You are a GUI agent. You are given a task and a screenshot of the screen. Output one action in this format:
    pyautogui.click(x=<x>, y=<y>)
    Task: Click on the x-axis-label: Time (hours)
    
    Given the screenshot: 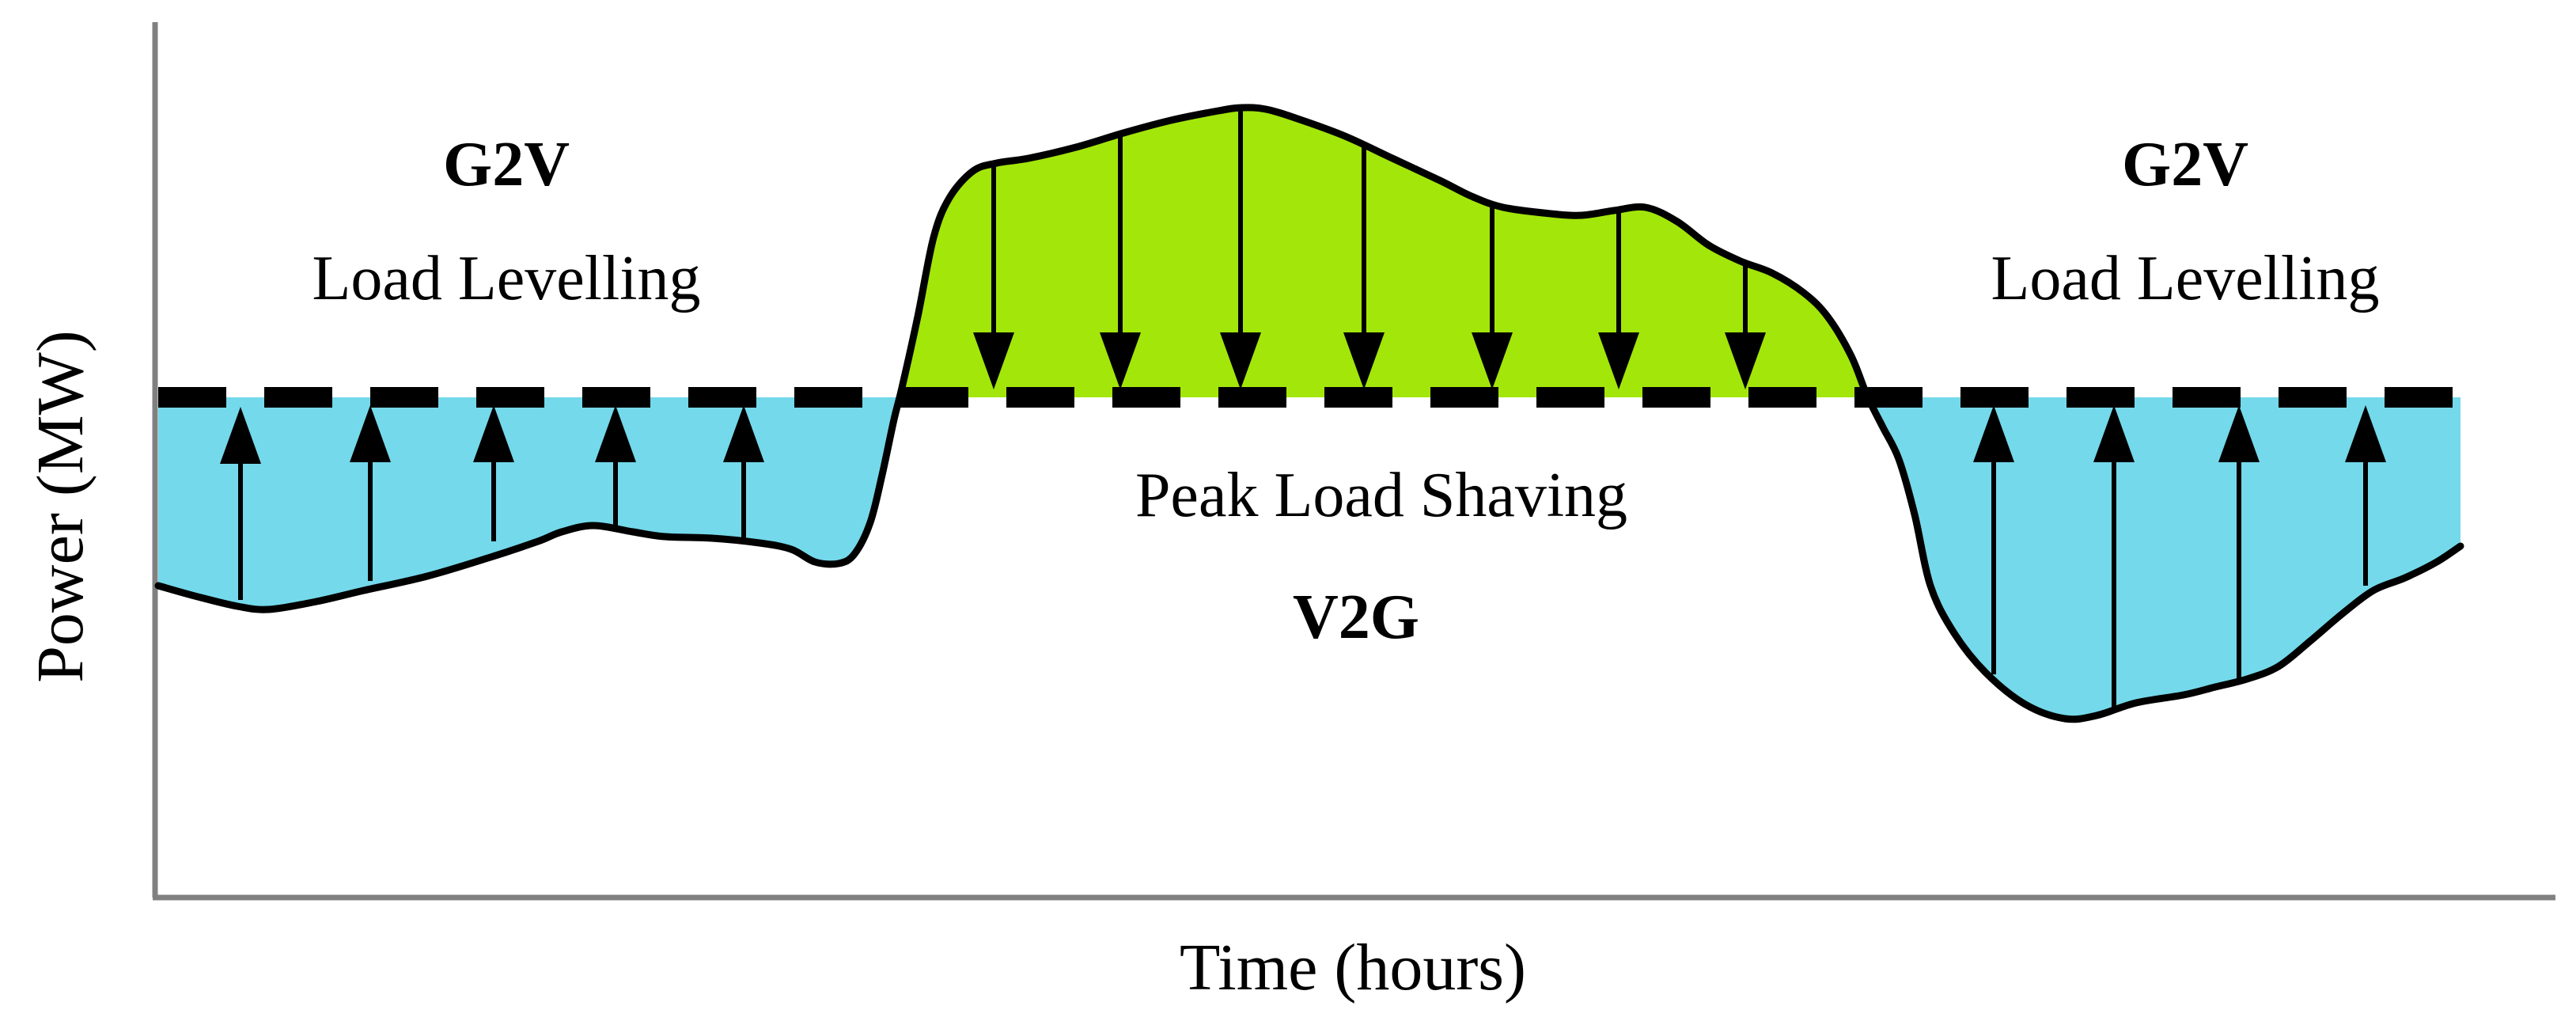 What is the action you would take?
    pyautogui.click(x=1353, y=967)
    